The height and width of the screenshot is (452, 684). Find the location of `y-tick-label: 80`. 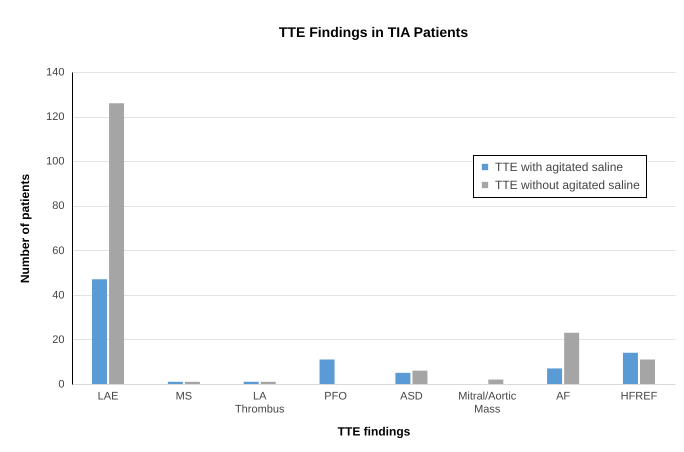

y-tick-label: 80 is located at coordinates (58, 206).